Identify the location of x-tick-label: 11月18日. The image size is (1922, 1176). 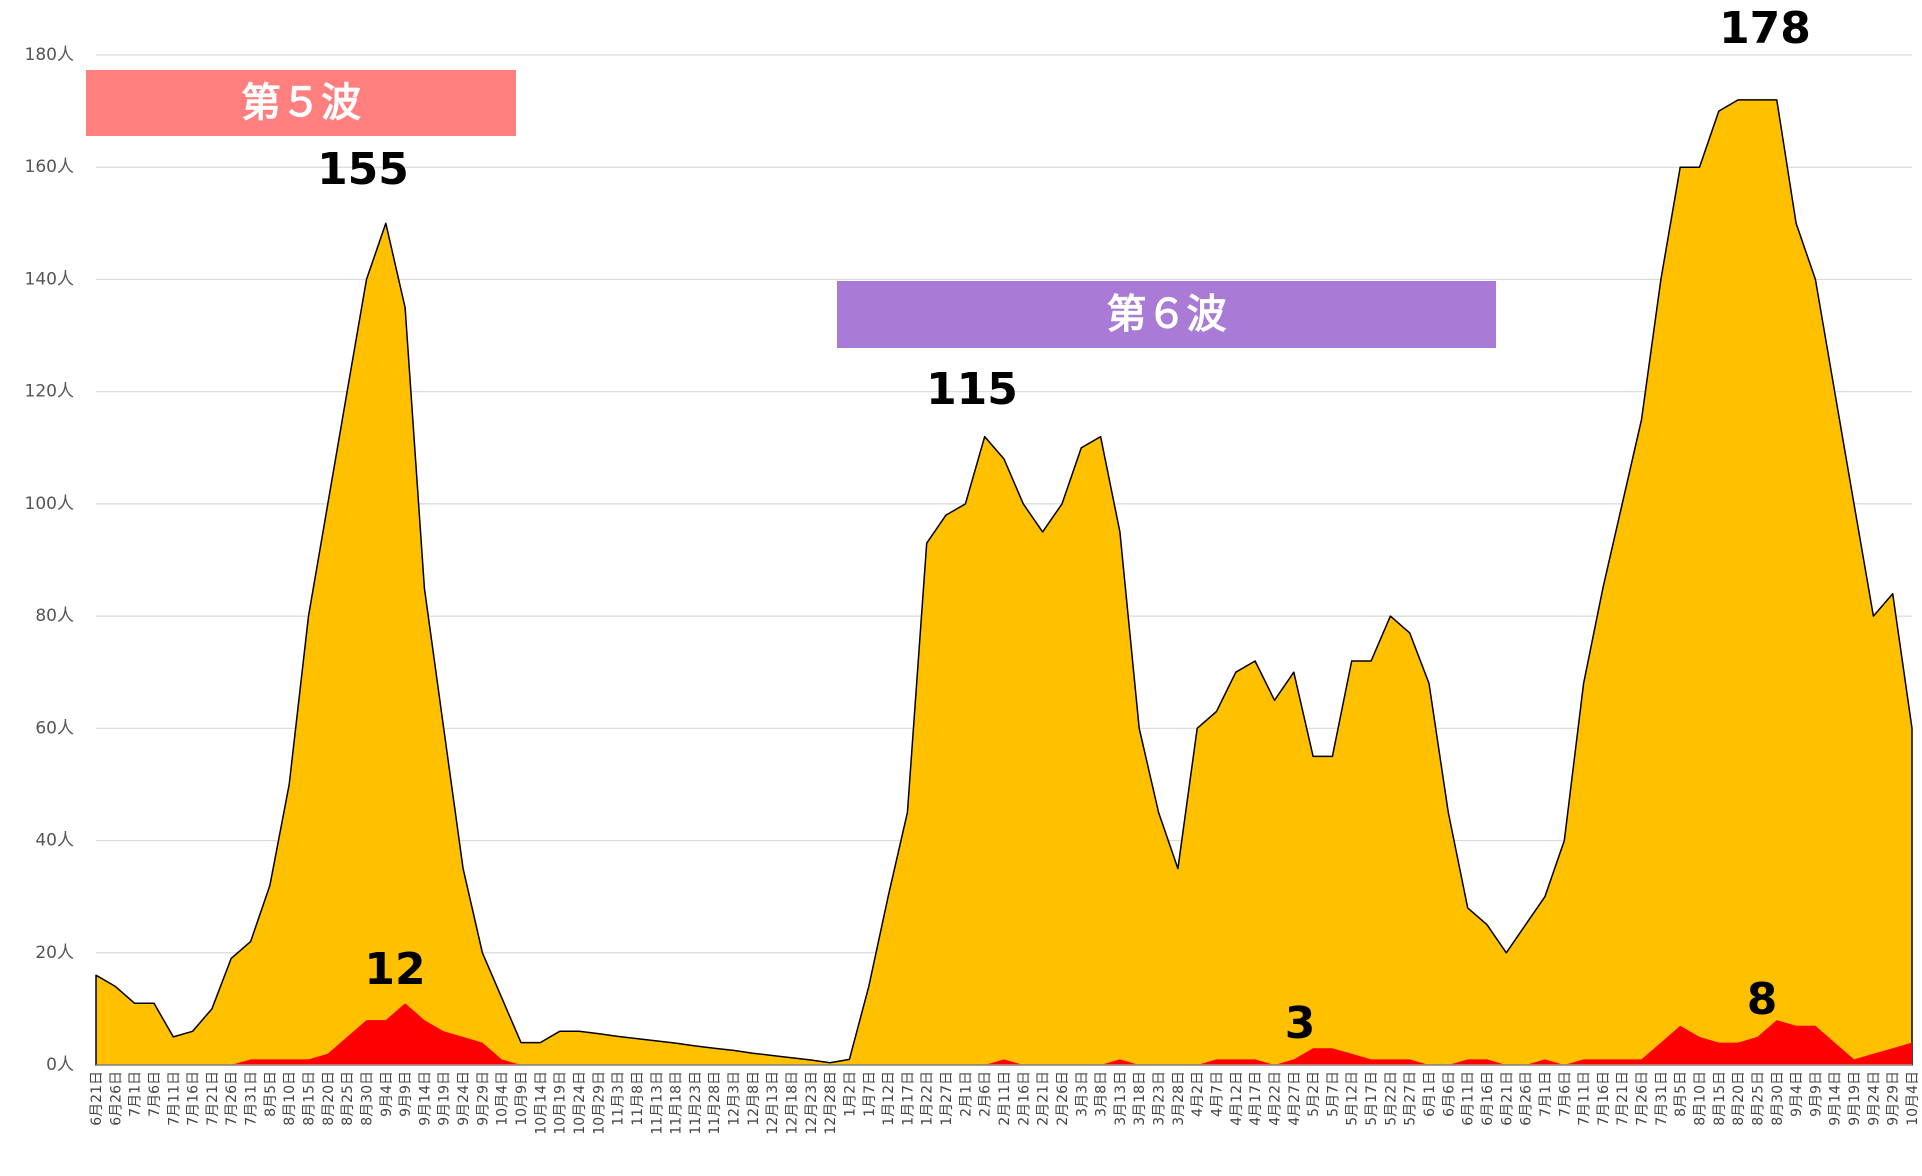
(677, 1103).